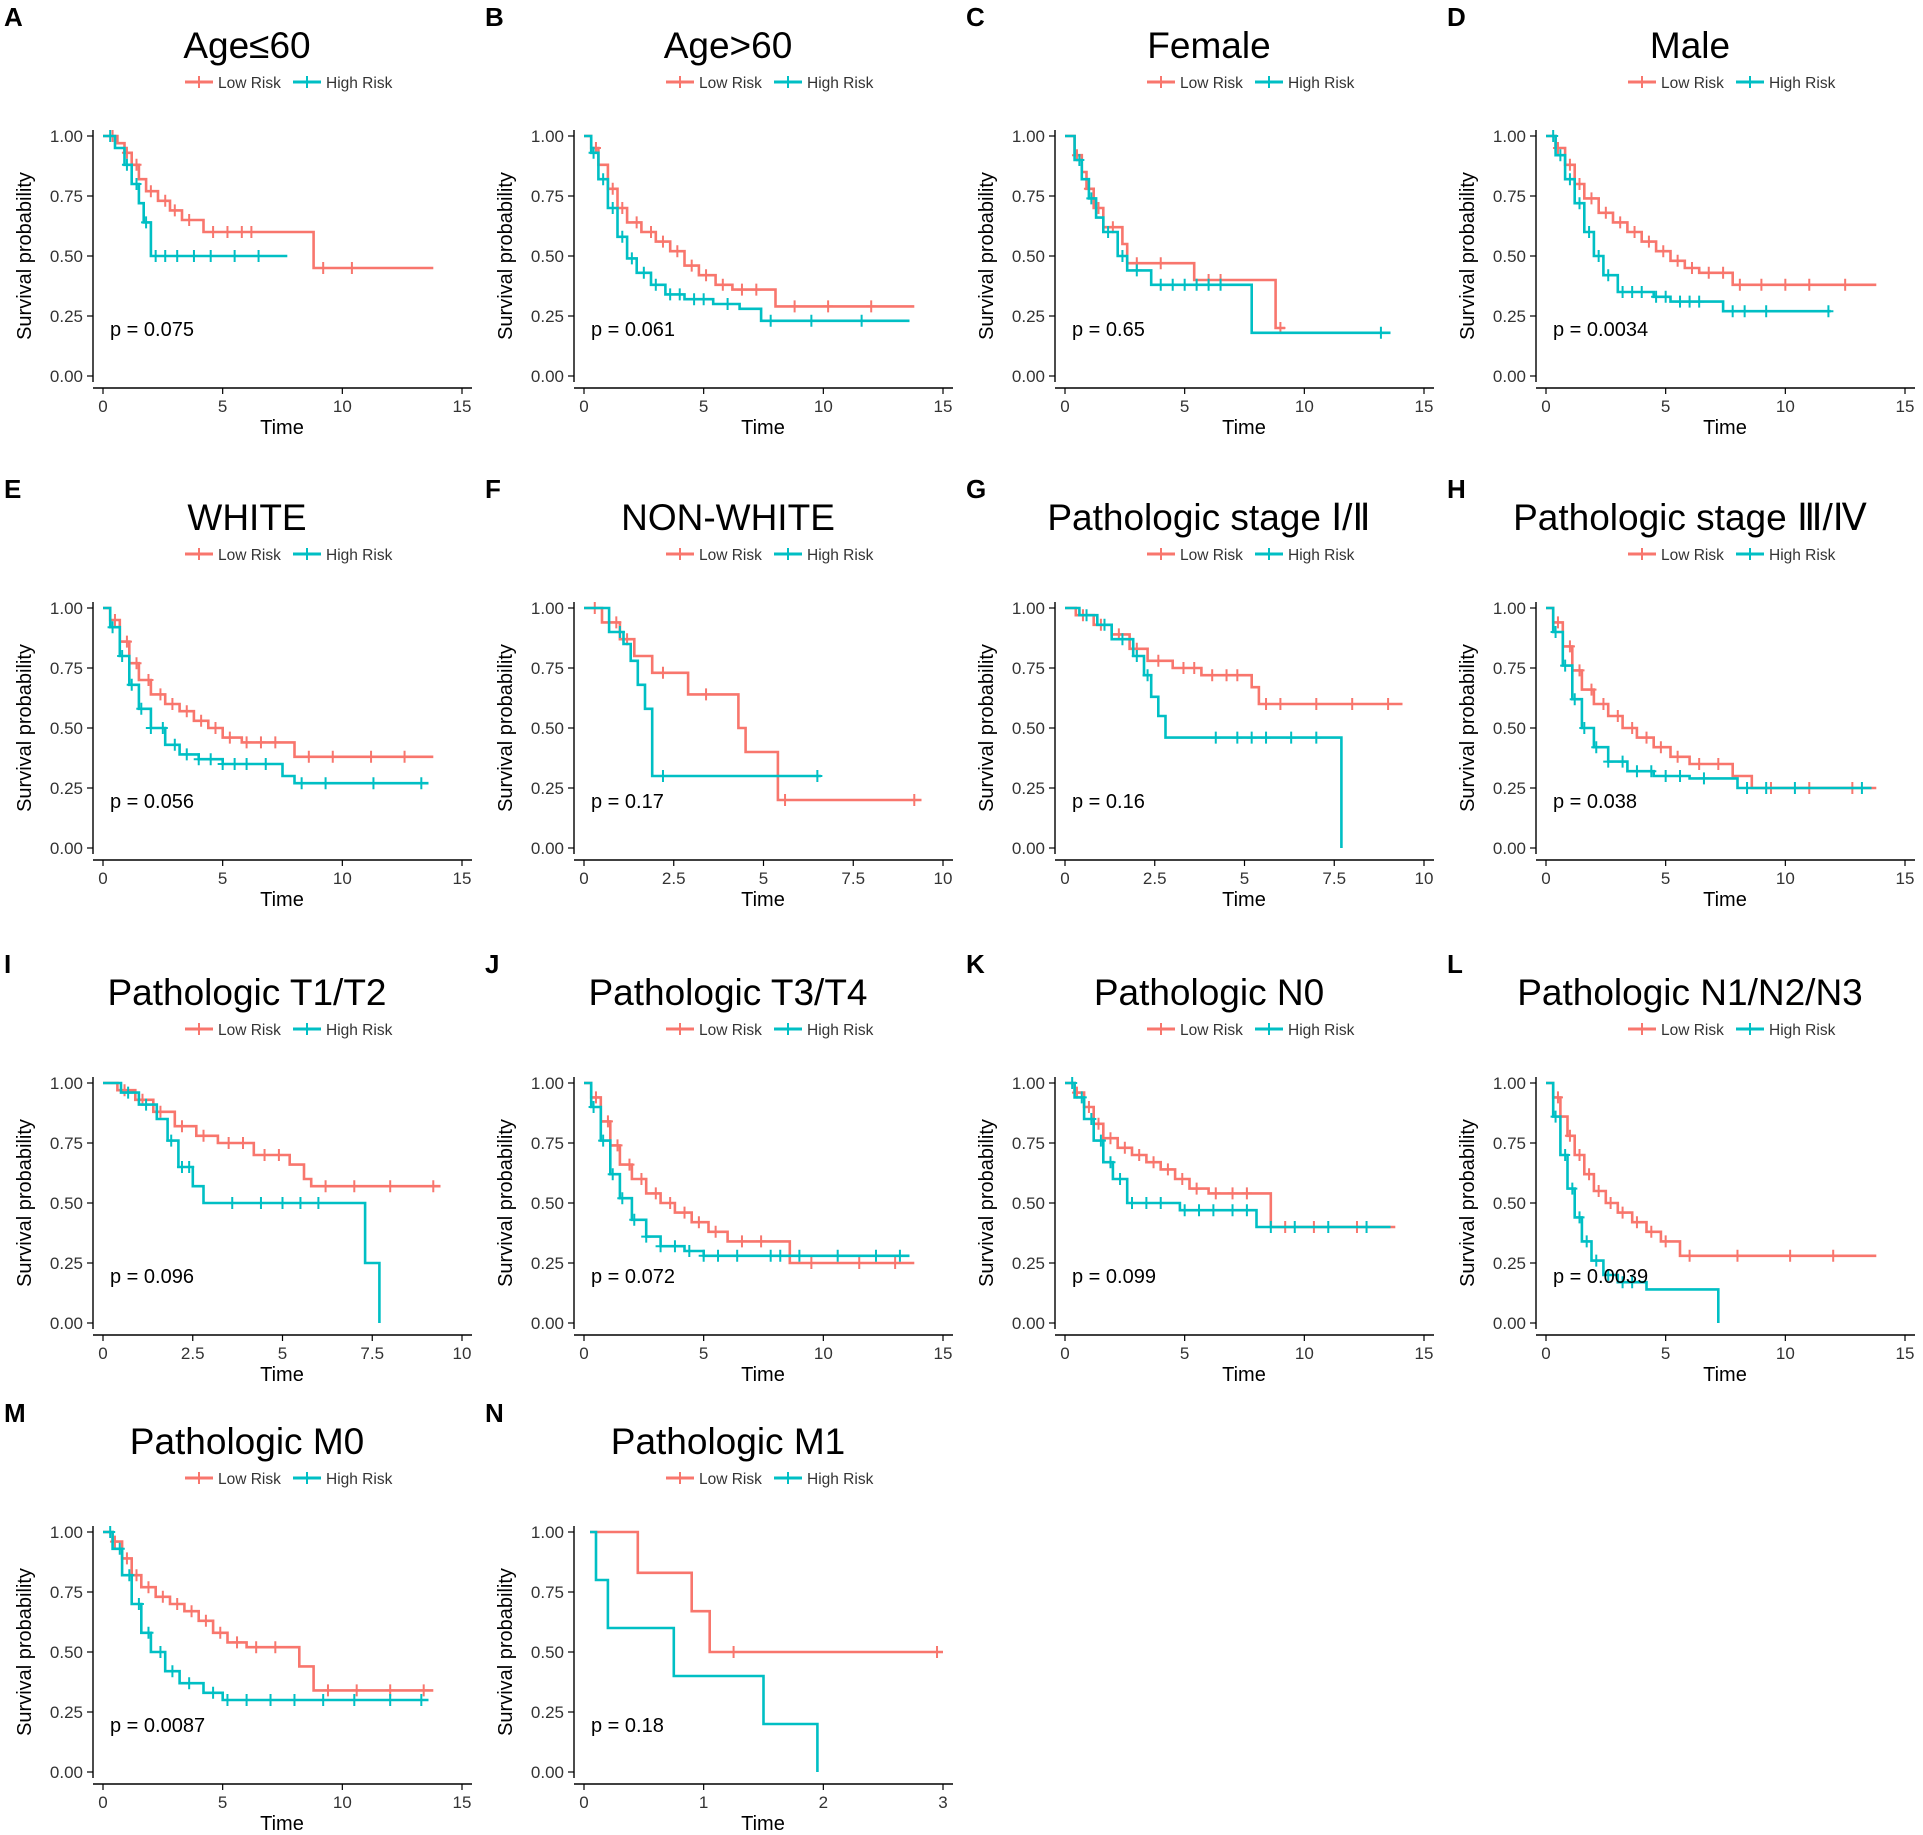 The height and width of the screenshot is (1835, 1923). I want to click on panel-letter: D, so click(1456, 17).